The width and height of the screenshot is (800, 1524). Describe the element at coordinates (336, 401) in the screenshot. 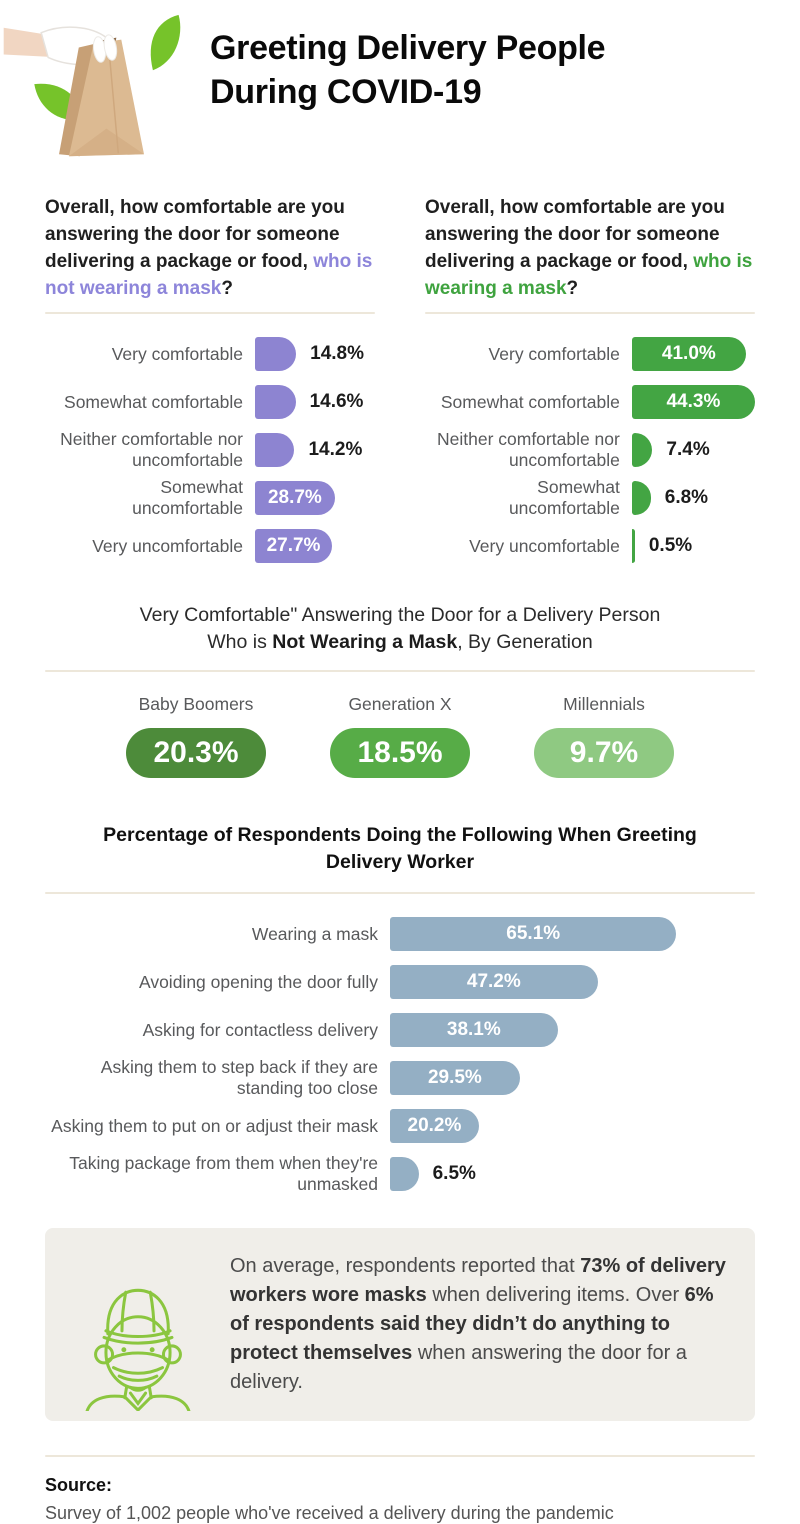

I see `bar-value: 14.6%` at that location.